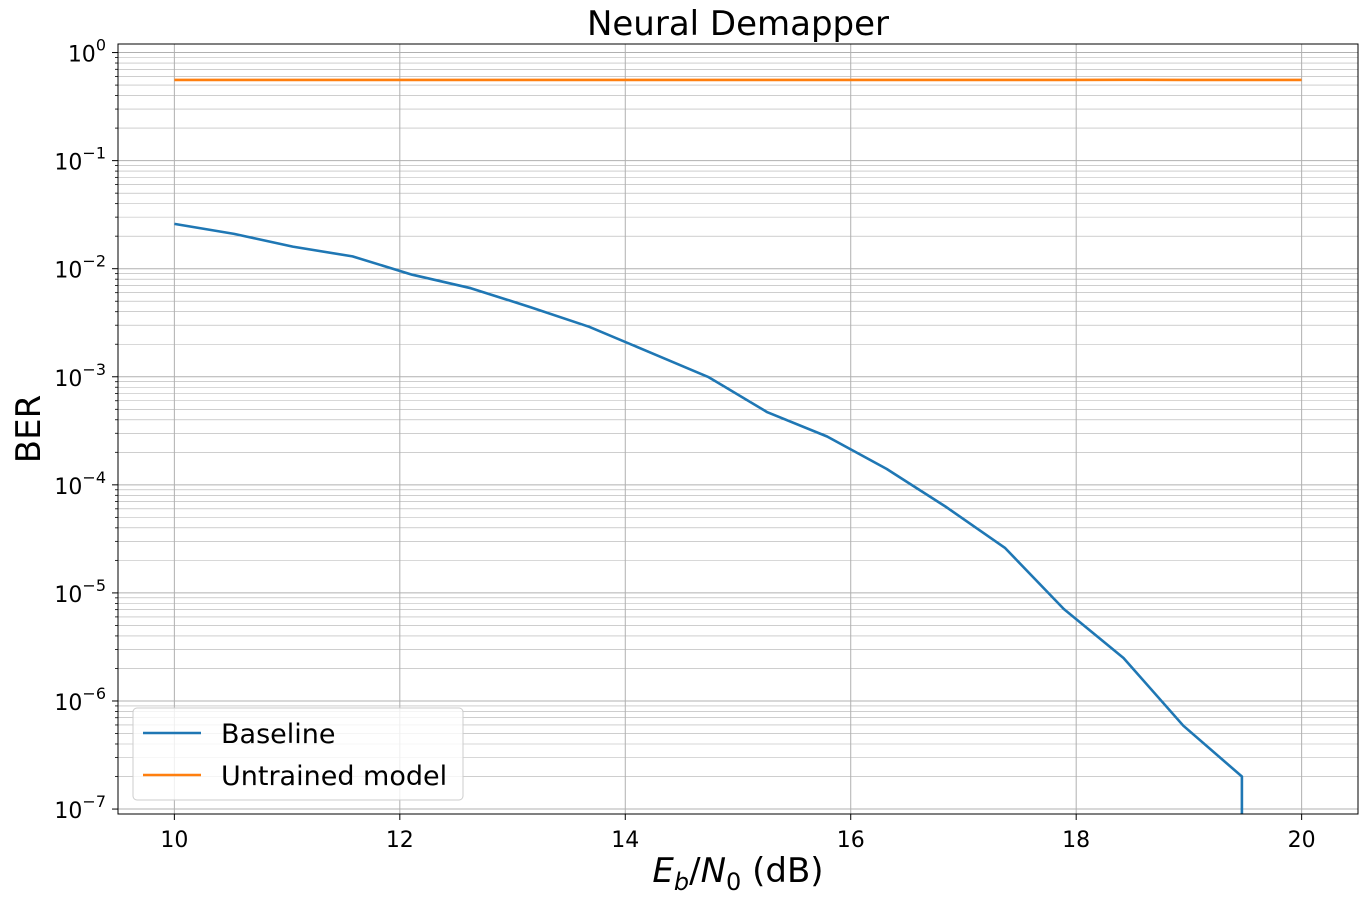 Image resolution: width=1368 pixels, height=900 pixels. I want to click on x-label-b-sub: b, so click(681, 882).